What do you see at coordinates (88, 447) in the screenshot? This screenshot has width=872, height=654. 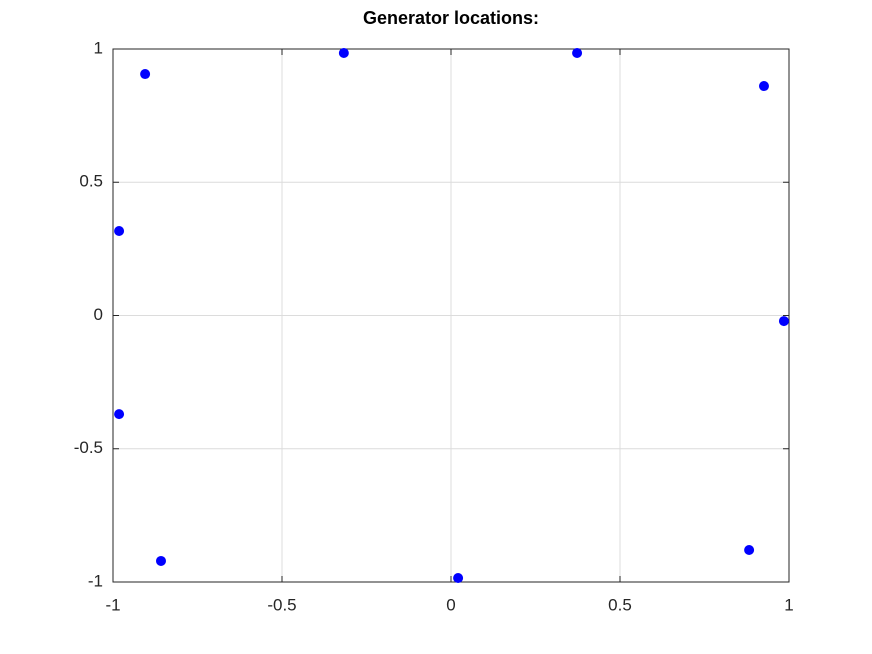 I see `y-tick-label: -0.5` at bounding box center [88, 447].